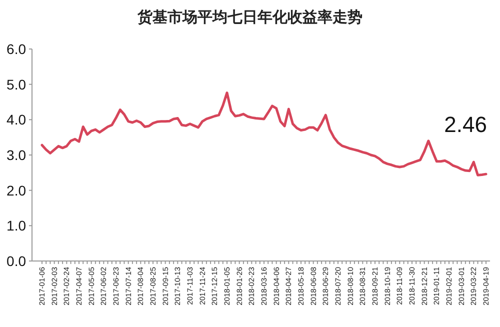 The height and width of the screenshot is (327, 500). I want to click on y-tick-label: 3.0, so click(16, 155).